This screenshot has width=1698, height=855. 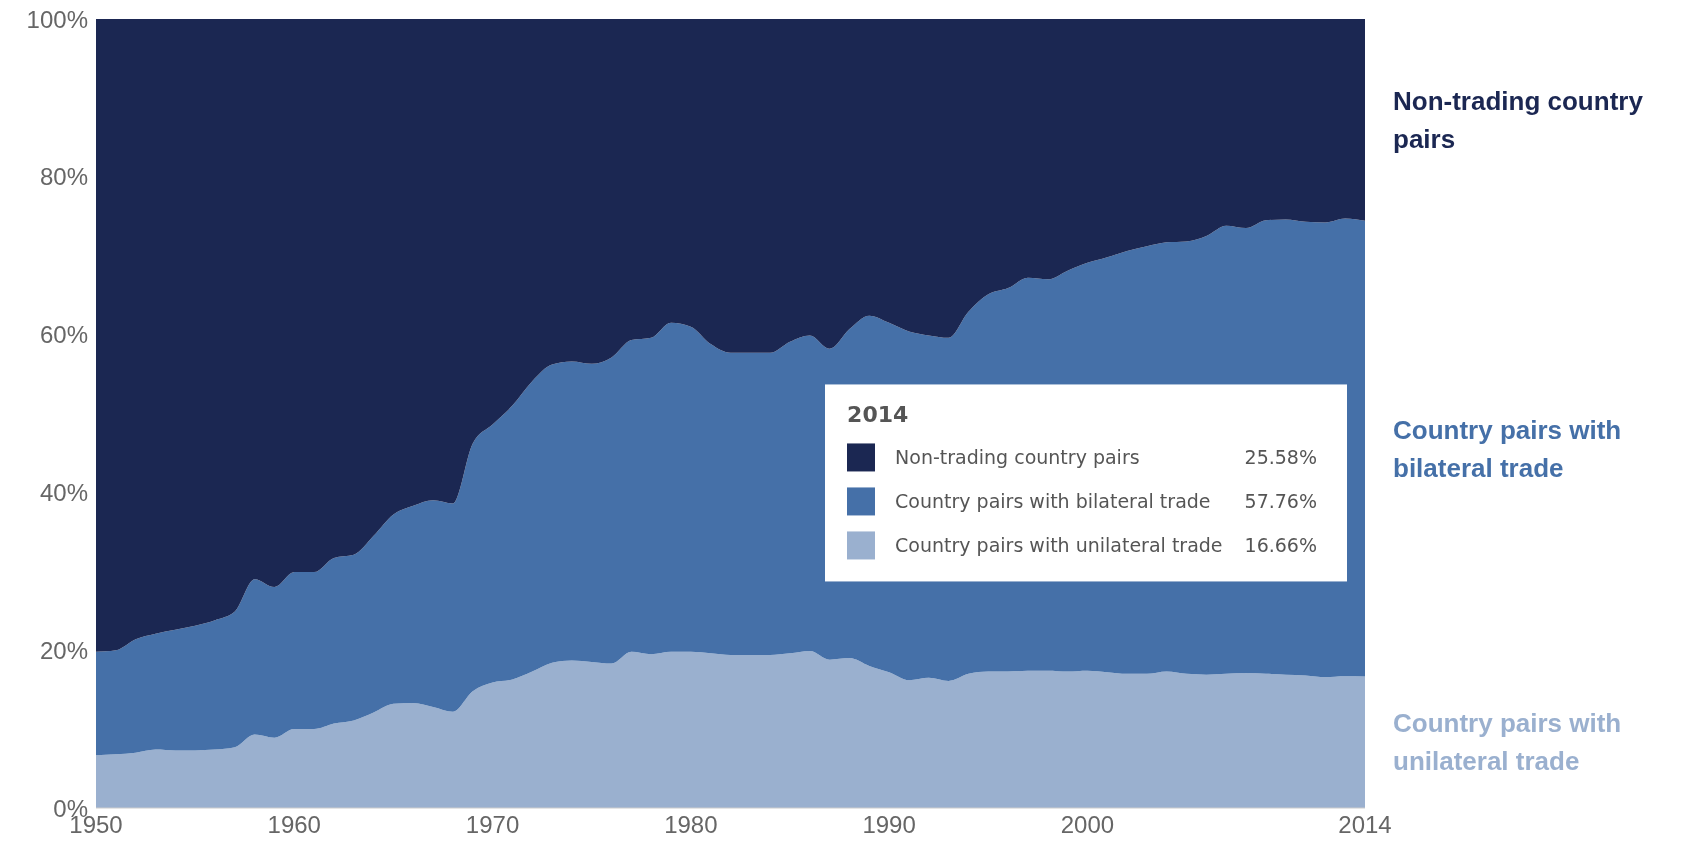 I want to click on x-tick-label: 1970, so click(x=492, y=825).